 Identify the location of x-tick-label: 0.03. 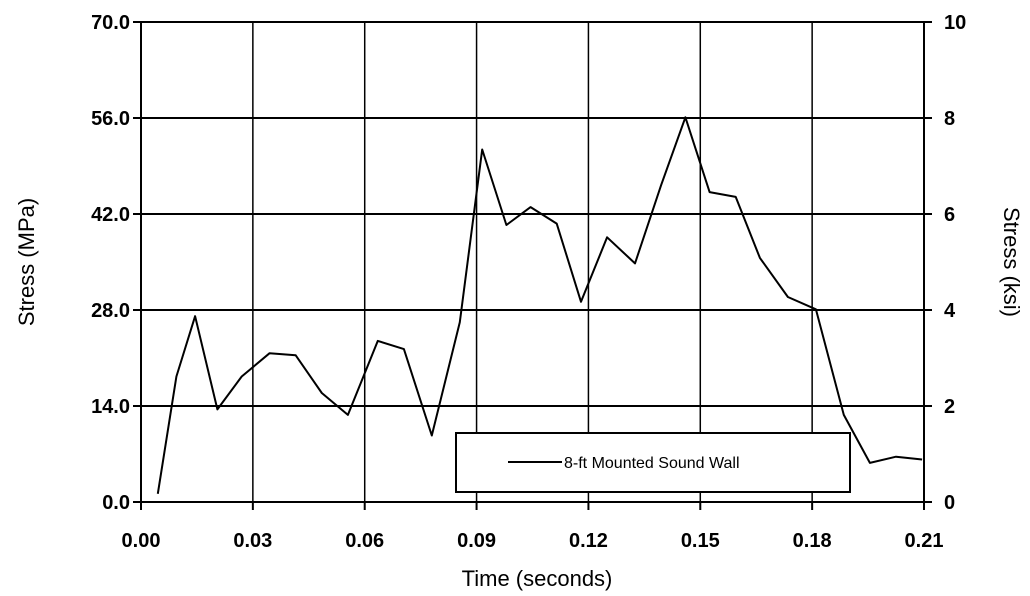
(252, 541).